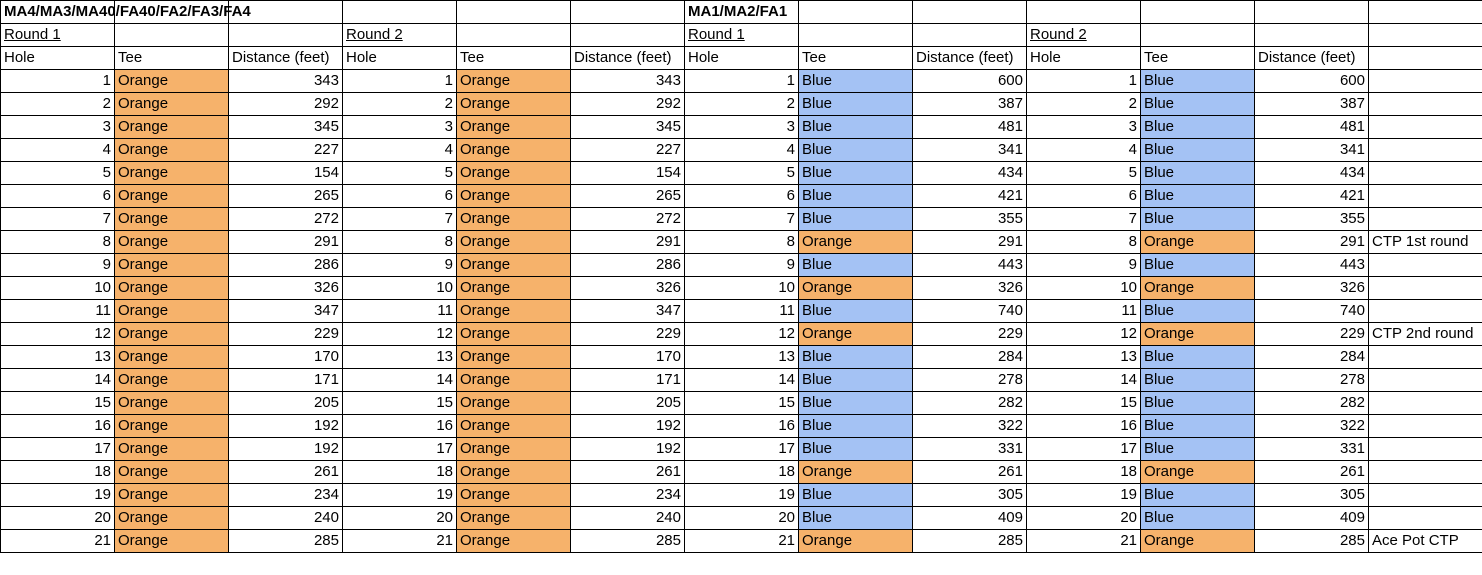  Describe the element at coordinates (1311, 495) in the screenshot. I see `distance-cell: 305` at that location.